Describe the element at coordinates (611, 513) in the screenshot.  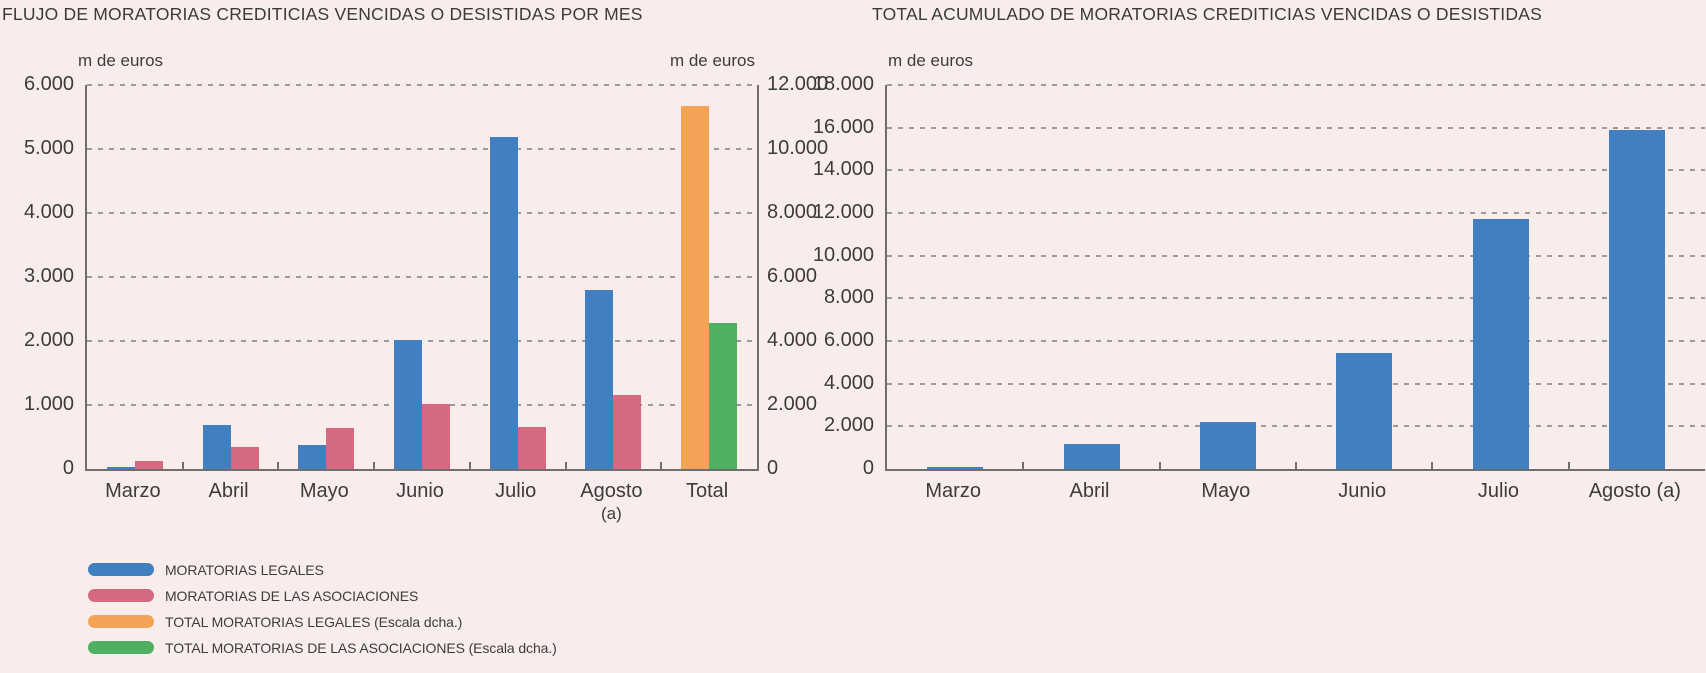
I see `x-axis-footnote: (a)` at that location.